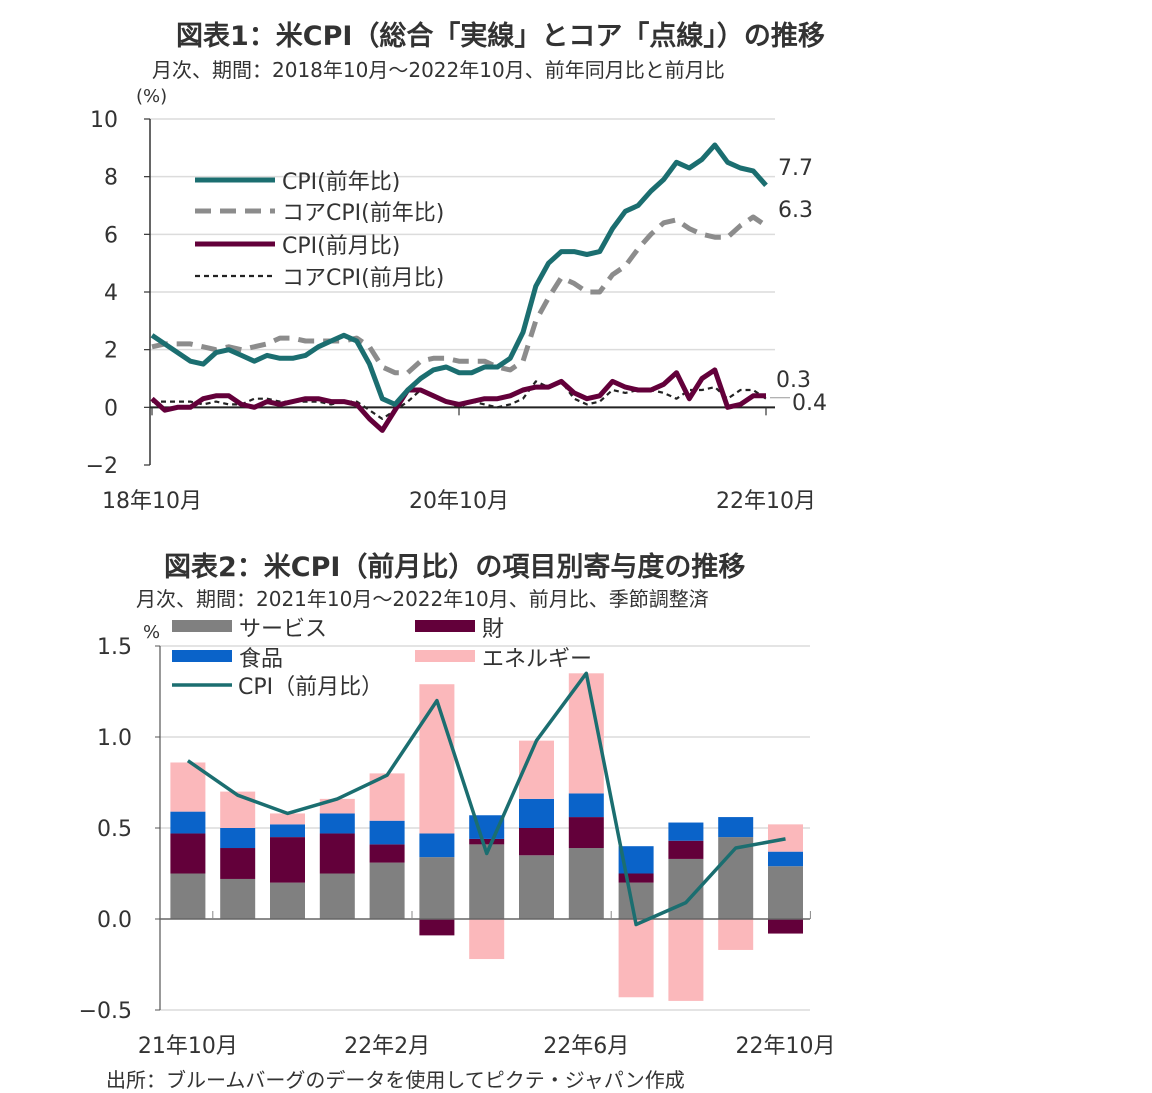  Describe the element at coordinates (422, 599) in the screenshot. I see `chart2-subtitle: 月次、期間：2021年10月～2022年10月、前月比、季節調整済` at that location.